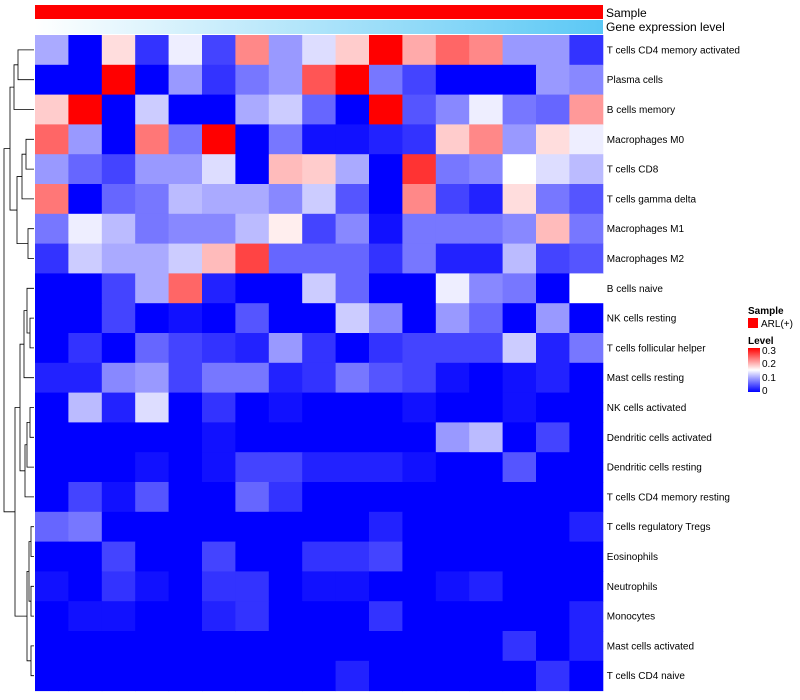 The height and width of the screenshot is (700, 800). What do you see at coordinates (646, 229) in the screenshot?
I see `row-label: Macrophages M1` at bounding box center [646, 229].